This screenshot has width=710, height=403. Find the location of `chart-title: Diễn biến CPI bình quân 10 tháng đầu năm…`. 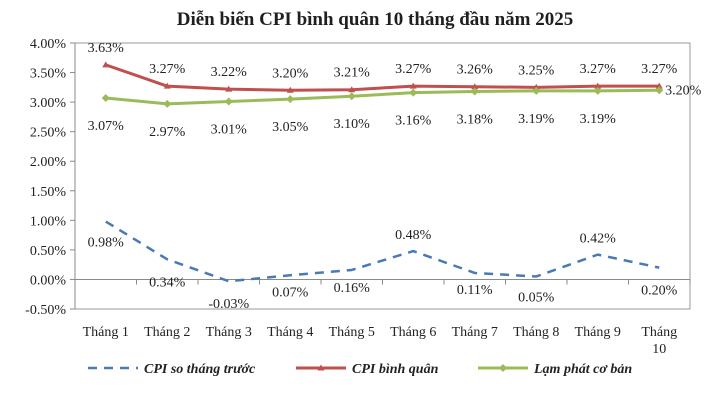

chart-title: Diễn biến CPI bình quân 10 tháng đầu năm… is located at coordinates (375, 19).